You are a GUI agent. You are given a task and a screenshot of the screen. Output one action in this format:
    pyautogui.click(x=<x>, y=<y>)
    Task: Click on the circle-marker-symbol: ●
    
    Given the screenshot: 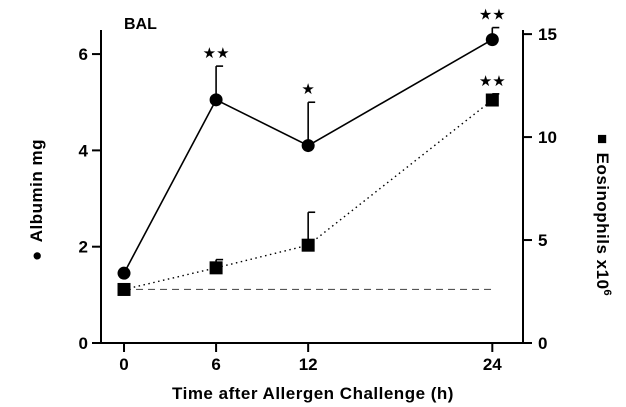 What is the action you would take?
    pyautogui.click(x=36, y=255)
    